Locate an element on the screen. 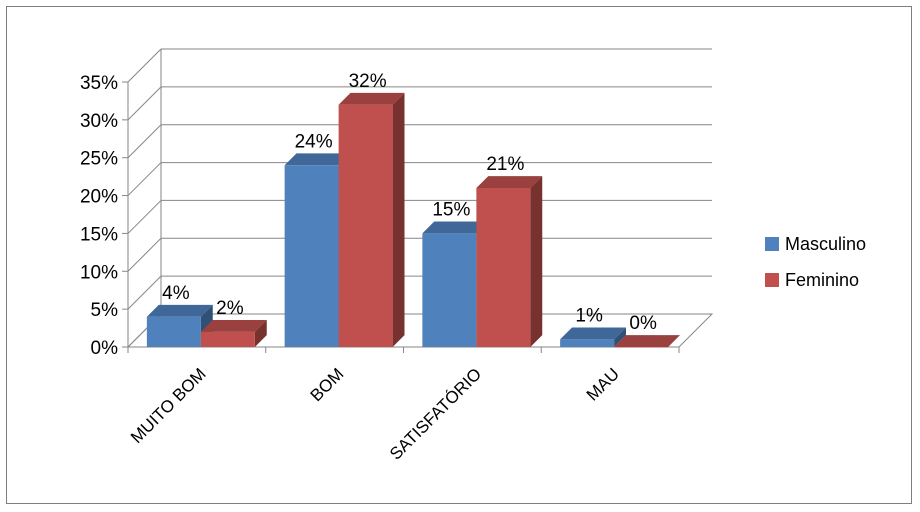 This screenshot has width=920, height=512. data-label: 32% is located at coordinates (368, 81).